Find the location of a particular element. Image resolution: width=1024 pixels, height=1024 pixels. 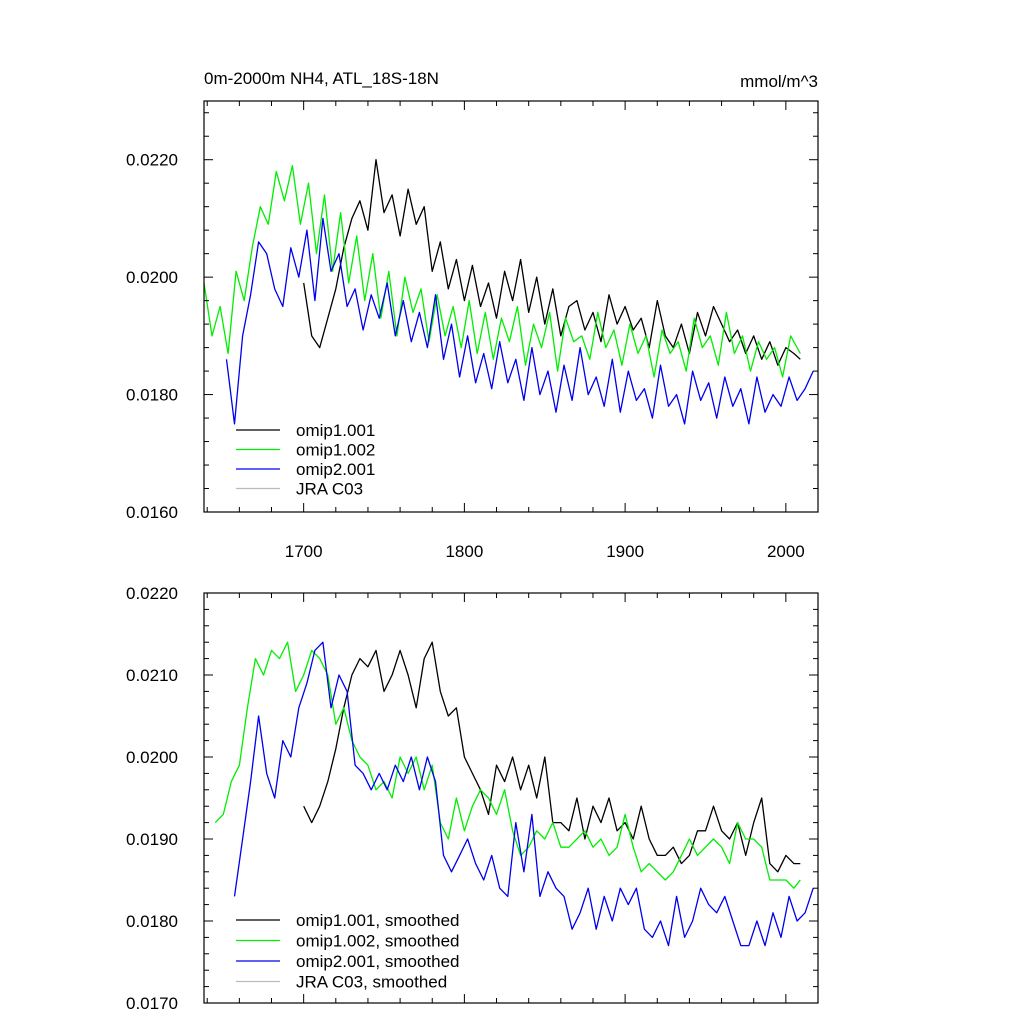

legend-label: JRA C03 is located at coordinates (329, 489).